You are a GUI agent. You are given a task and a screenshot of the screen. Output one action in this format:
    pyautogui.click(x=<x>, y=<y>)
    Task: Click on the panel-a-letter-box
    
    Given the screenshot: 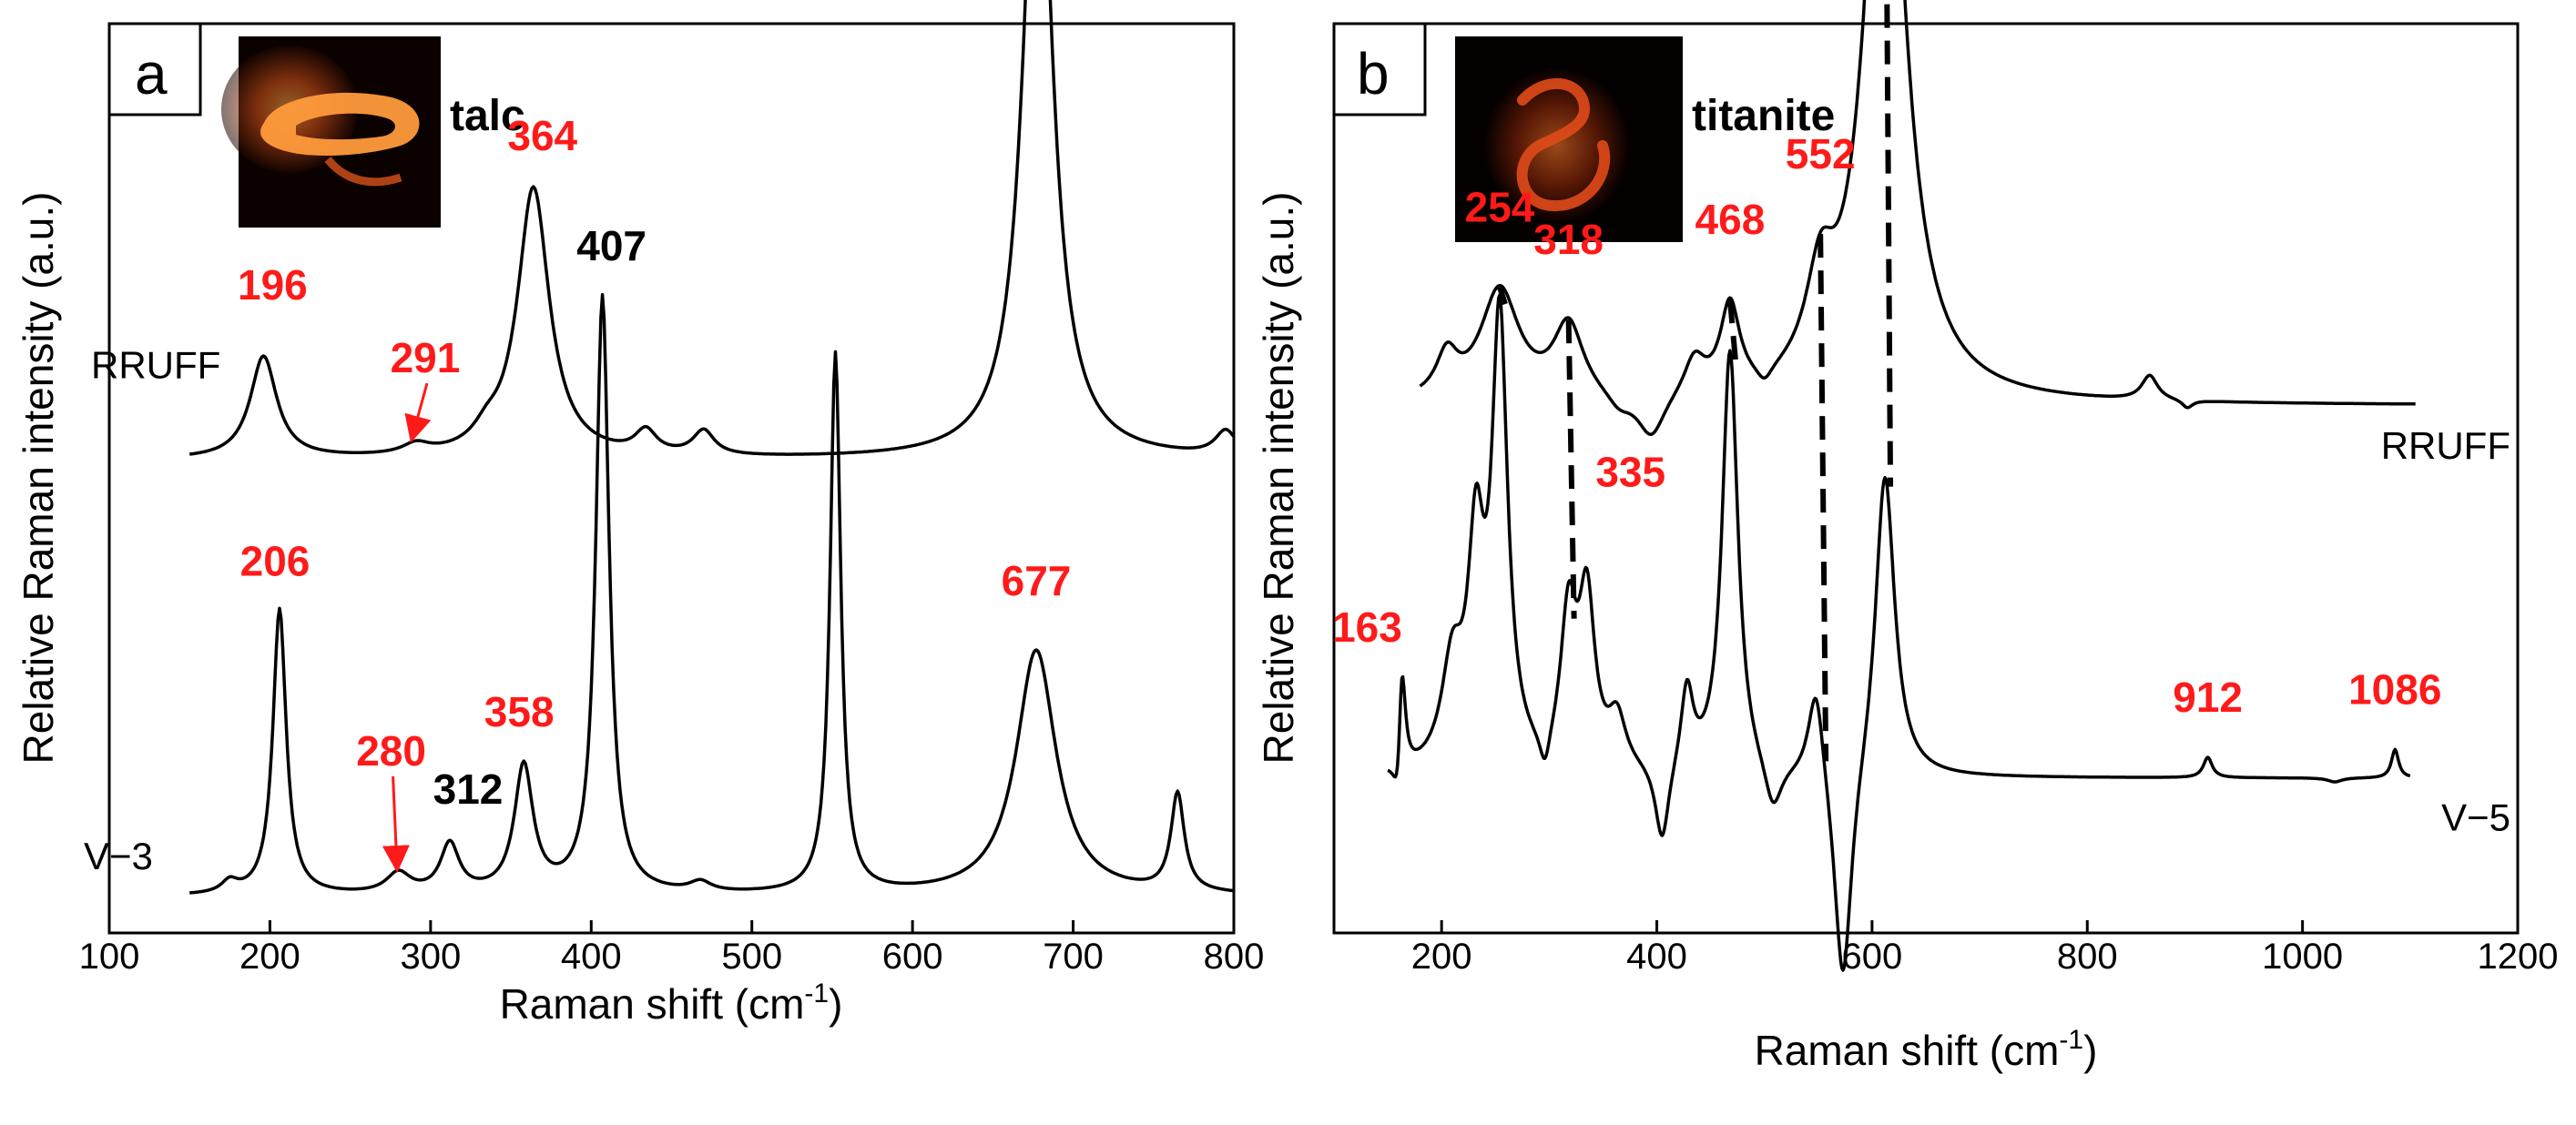 What is the action you would take?
    pyautogui.click(x=155, y=69)
    